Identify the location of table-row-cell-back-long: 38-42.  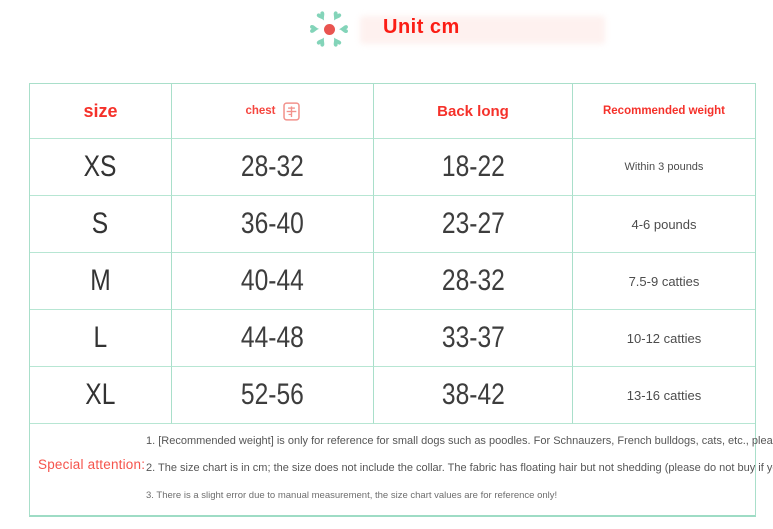
(472, 395).